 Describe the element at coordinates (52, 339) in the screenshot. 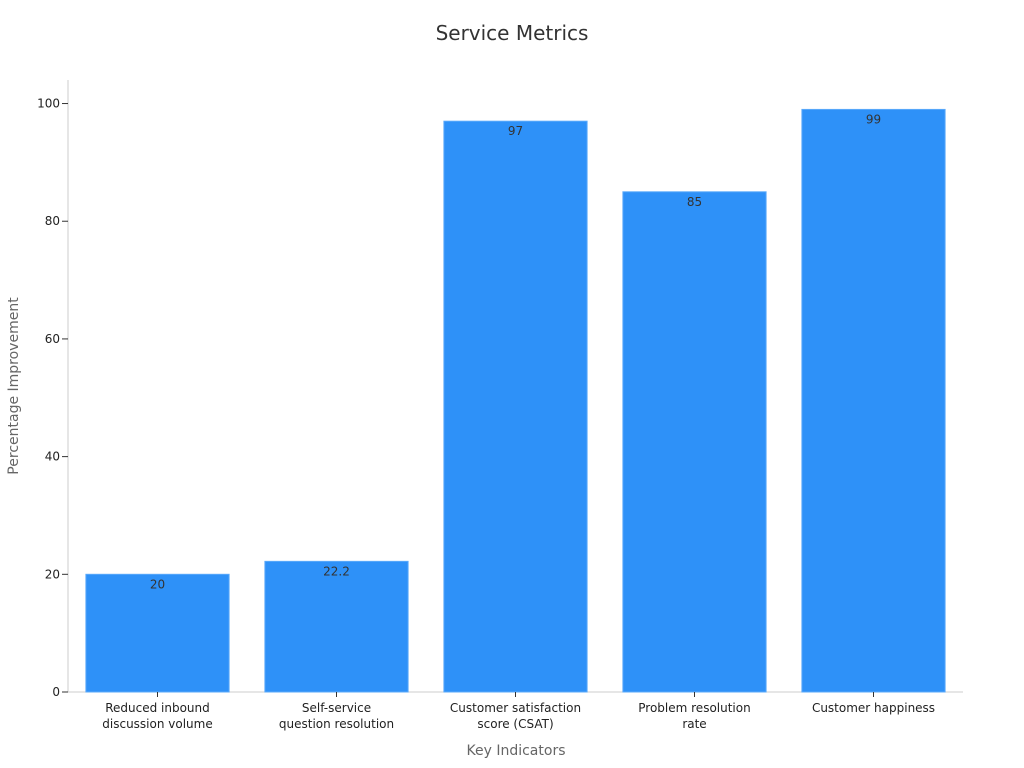

I see `y-tick-label: 60` at that location.